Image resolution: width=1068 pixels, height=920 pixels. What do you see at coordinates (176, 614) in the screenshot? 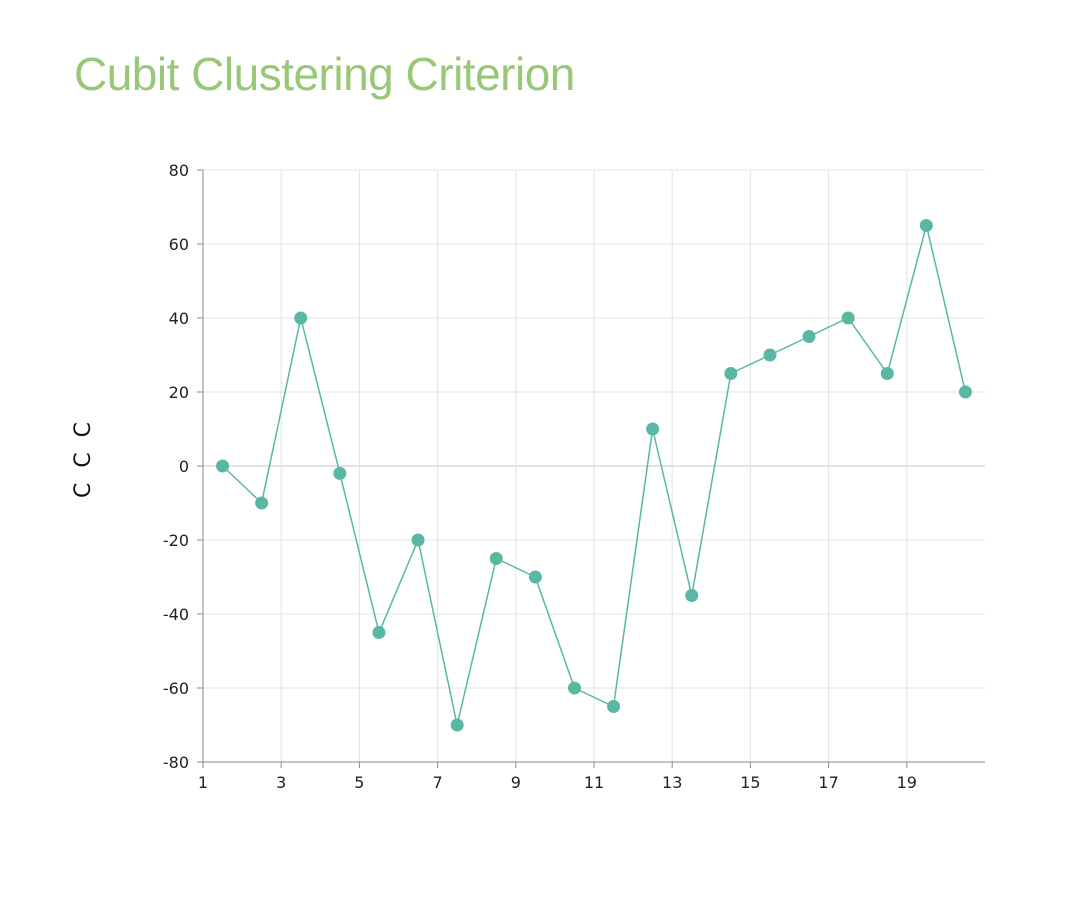
I see `y-tick-label: -40` at bounding box center [176, 614].